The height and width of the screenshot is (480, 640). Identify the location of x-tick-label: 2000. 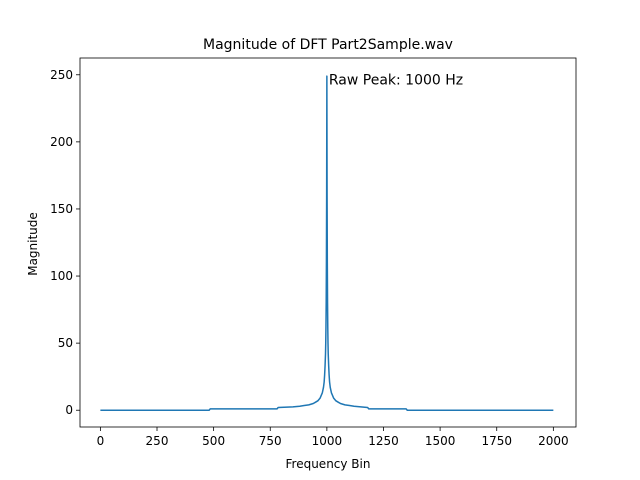
(553, 441).